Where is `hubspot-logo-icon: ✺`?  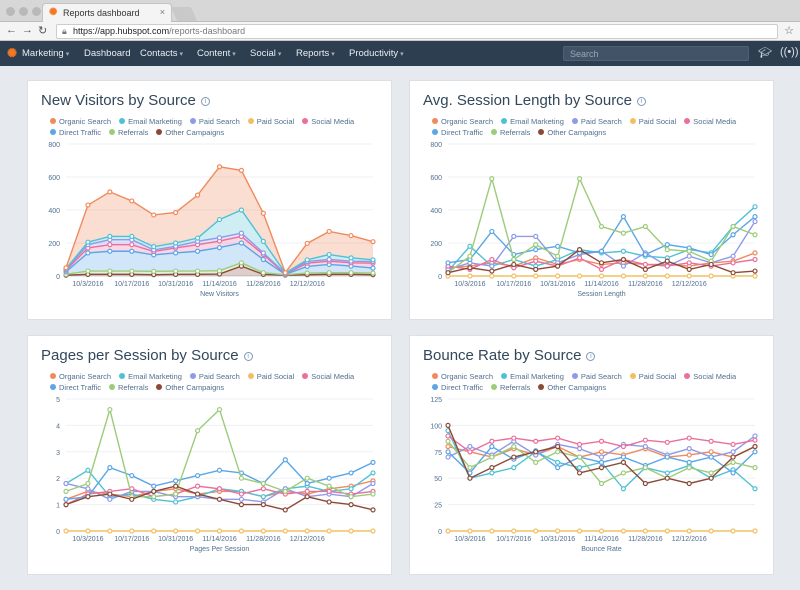
hubspot-logo-icon: ✺ is located at coordinates (12, 53).